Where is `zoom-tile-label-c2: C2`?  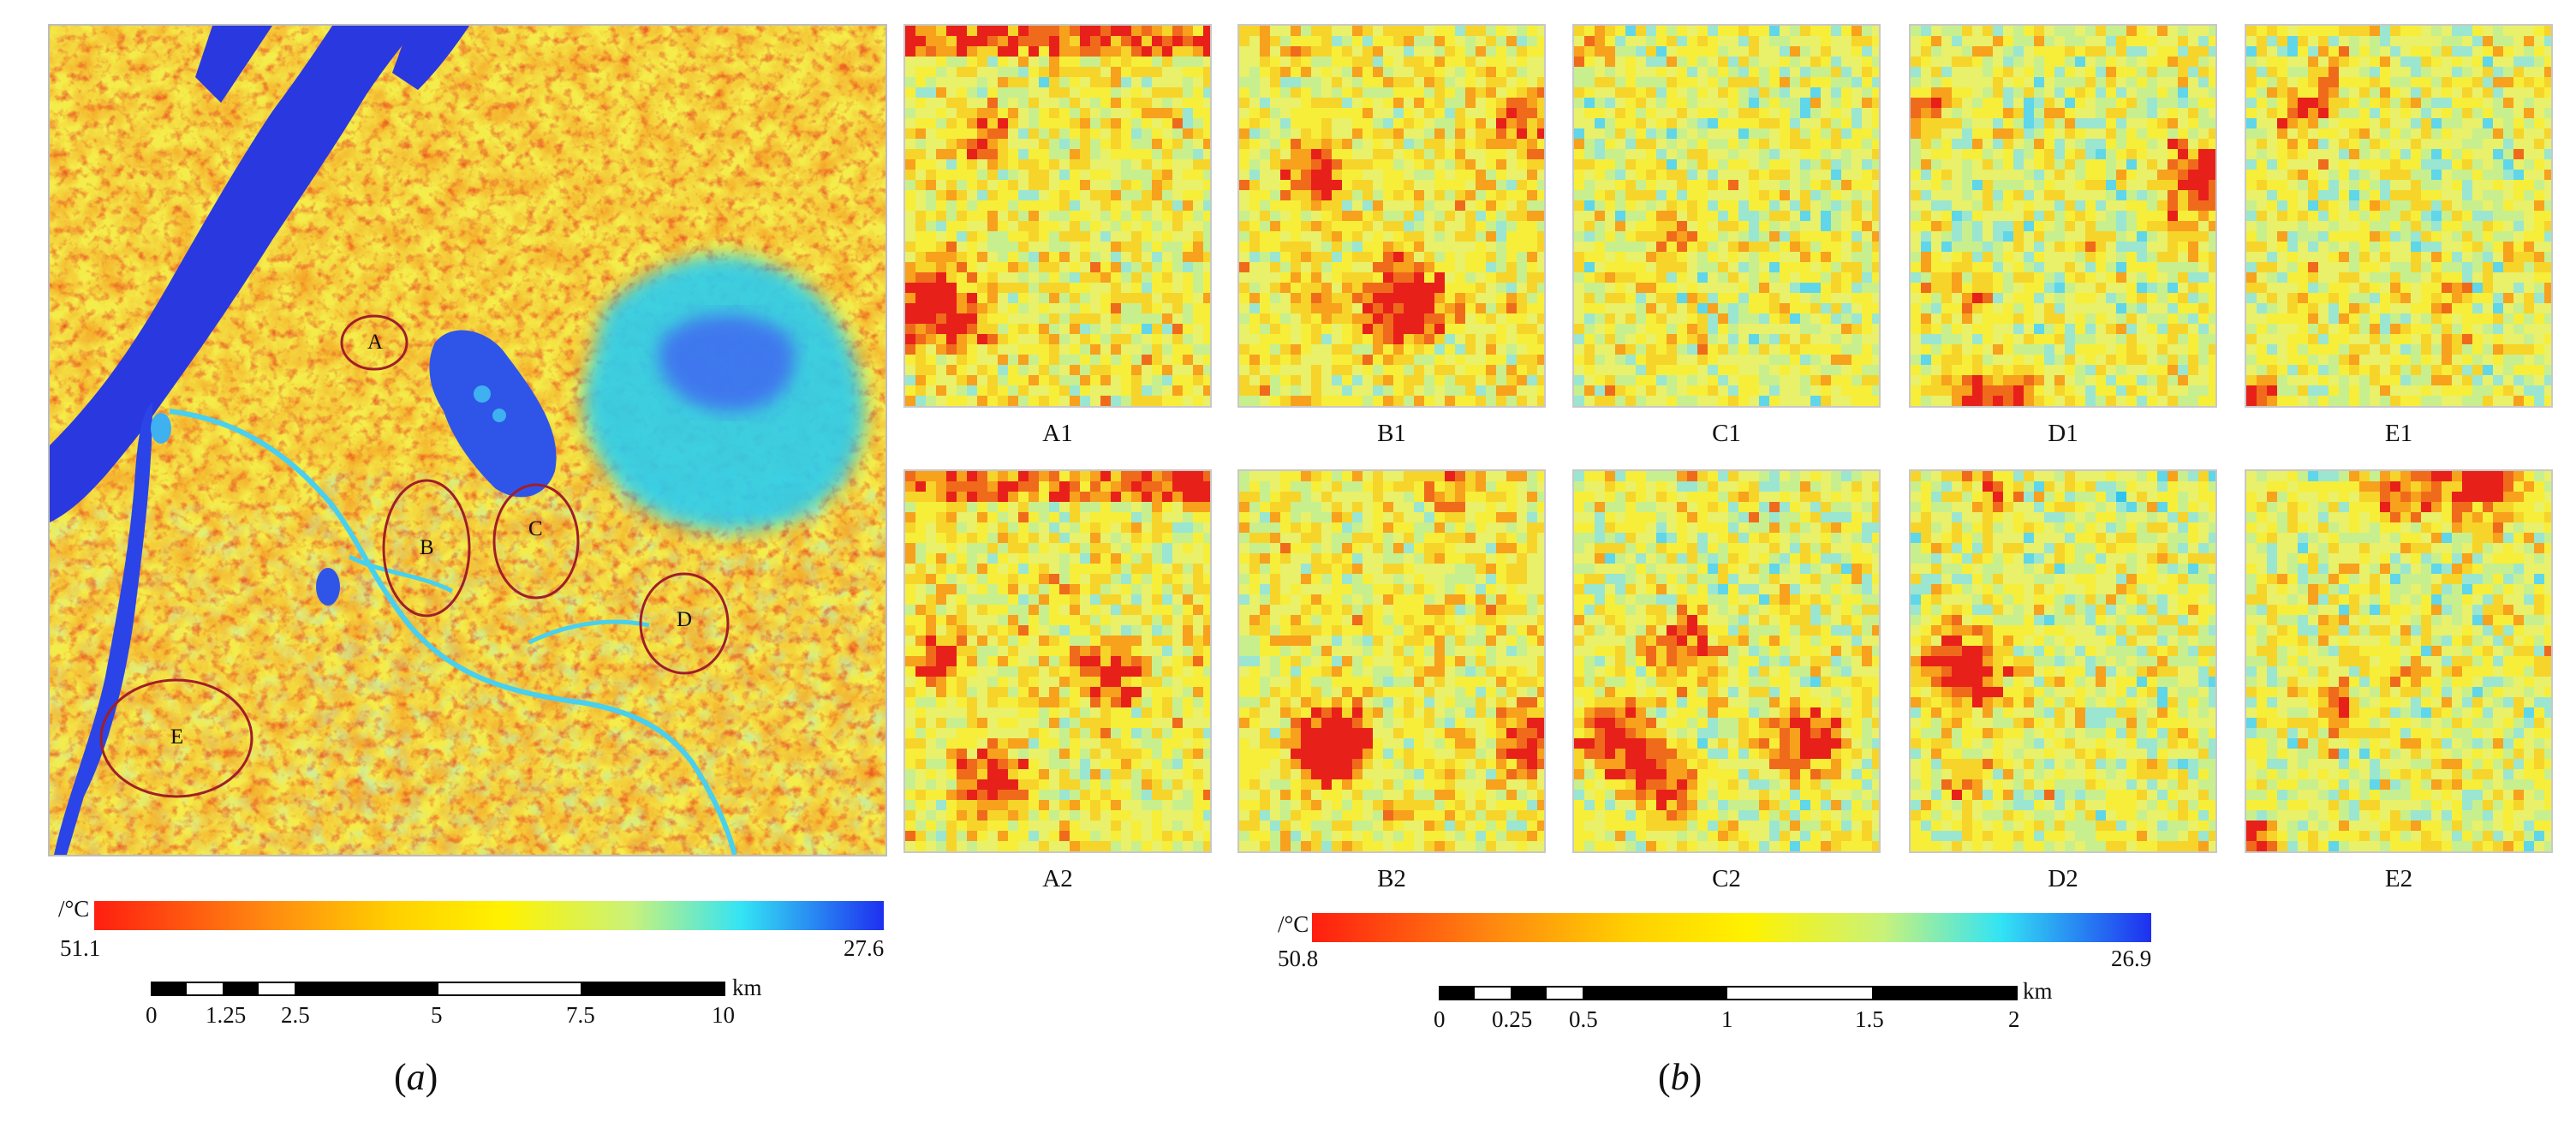
zoom-tile-label-c2: C2 is located at coordinates (1726, 879).